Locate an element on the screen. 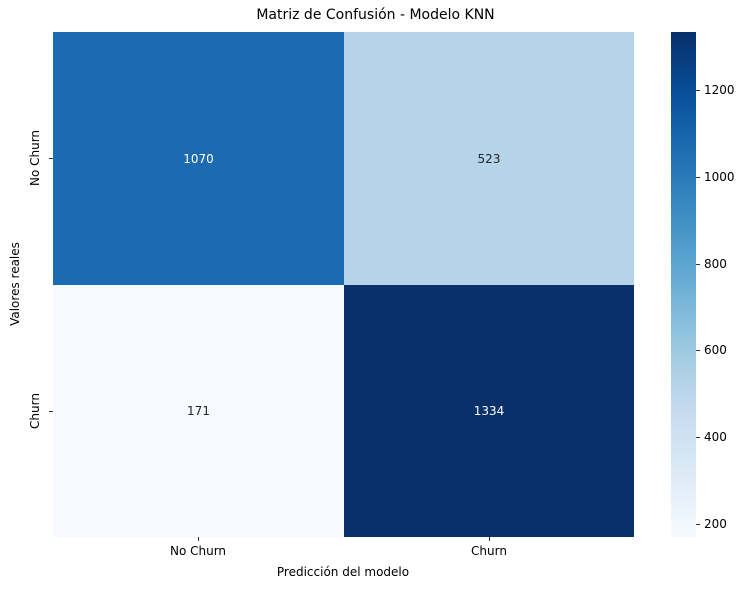 The width and height of the screenshot is (751, 590). cell-value: 523 is located at coordinates (489, 158).